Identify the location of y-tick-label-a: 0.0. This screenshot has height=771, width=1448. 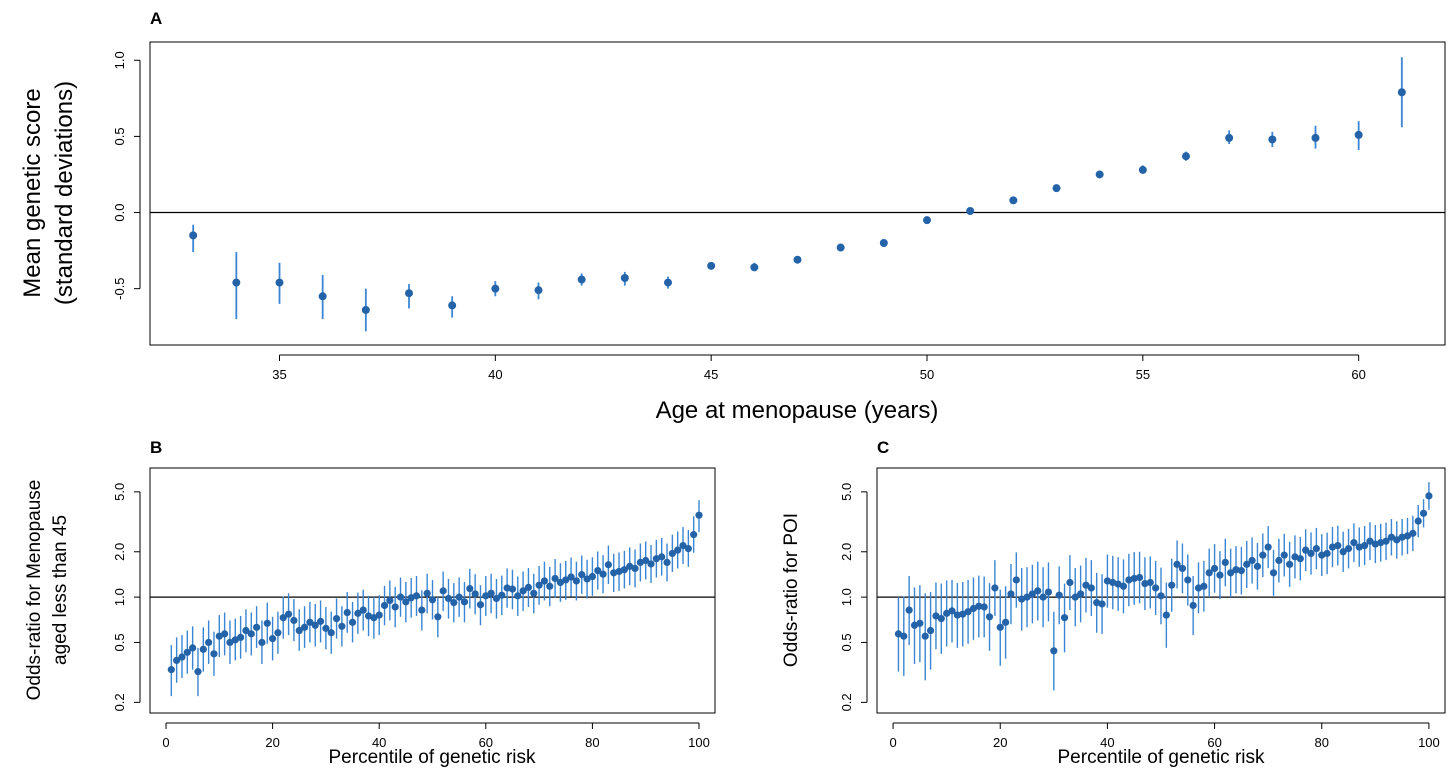
(119, 212).